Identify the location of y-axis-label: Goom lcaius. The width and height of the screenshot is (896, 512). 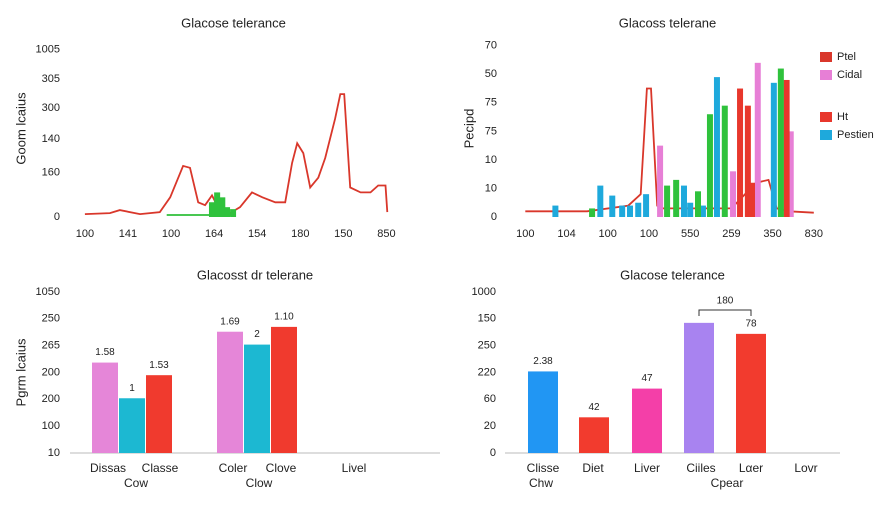
(20, 128).